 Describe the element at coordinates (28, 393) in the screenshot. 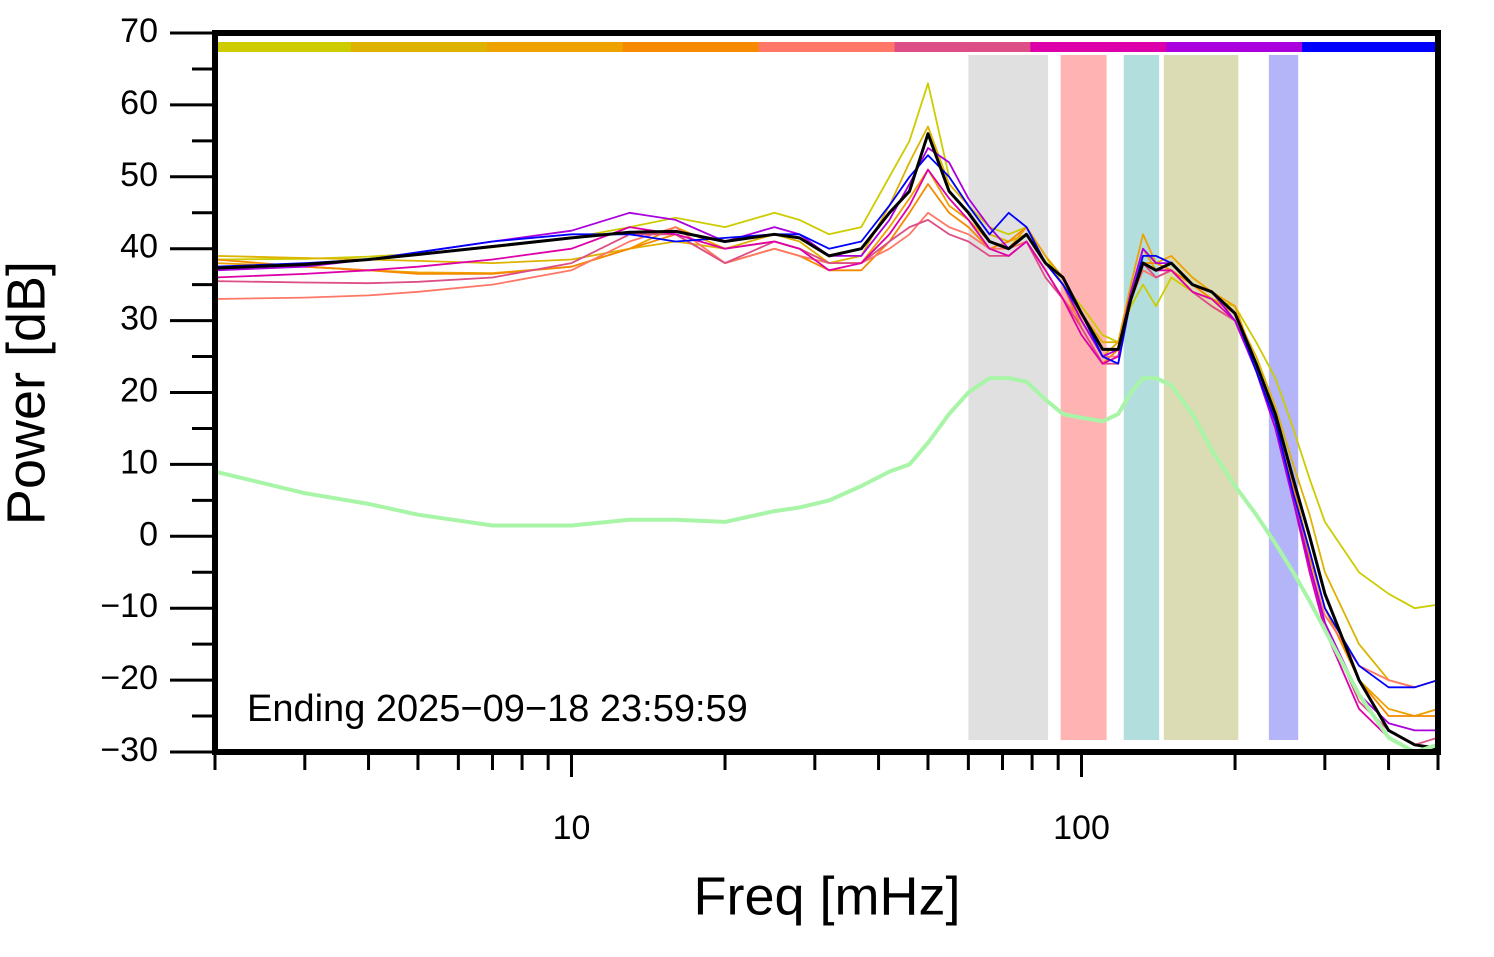

I see `y-axis-title: Power [dB]` at that location.